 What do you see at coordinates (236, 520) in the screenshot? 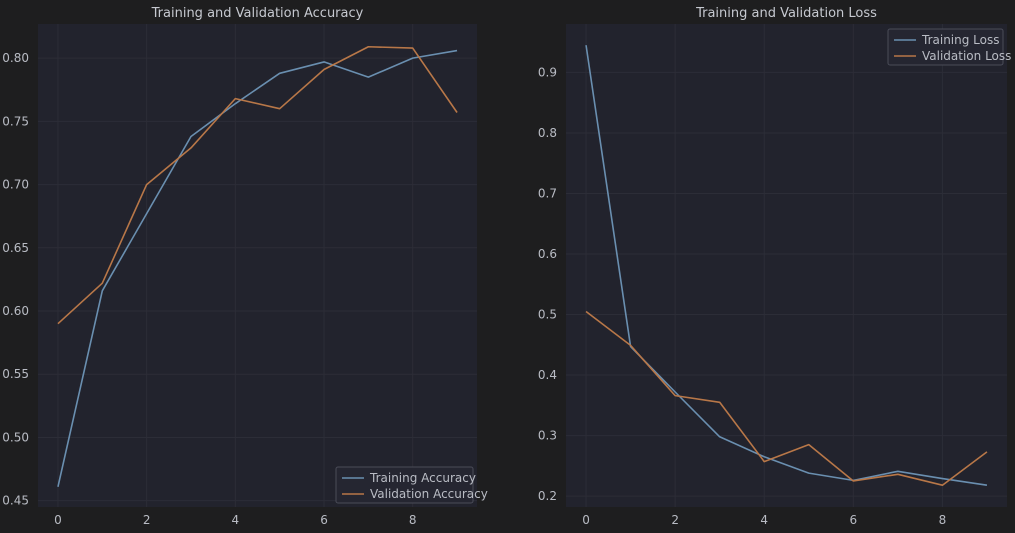
I see `accuracy-x-tick-label: 4` at bounding box center [236, 520].